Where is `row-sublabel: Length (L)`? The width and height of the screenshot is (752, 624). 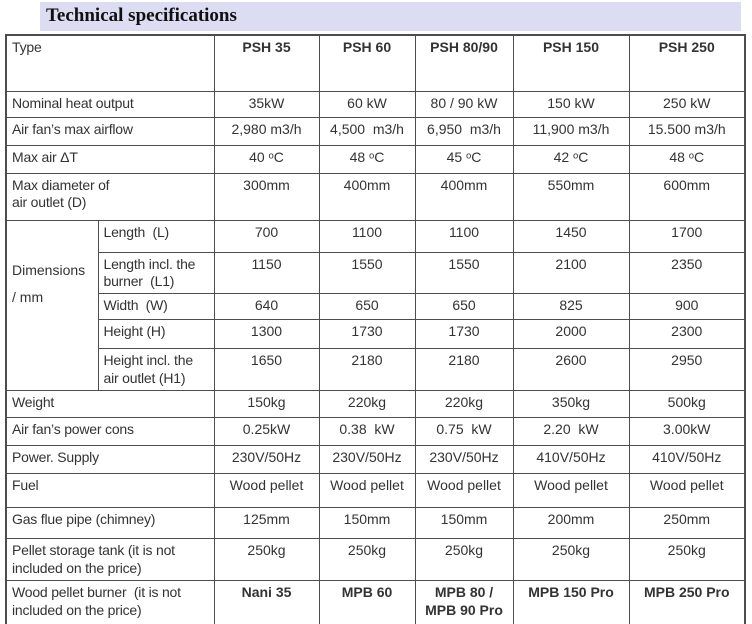 row-sublabel: Length (L) is located at coordinates (156, 236).